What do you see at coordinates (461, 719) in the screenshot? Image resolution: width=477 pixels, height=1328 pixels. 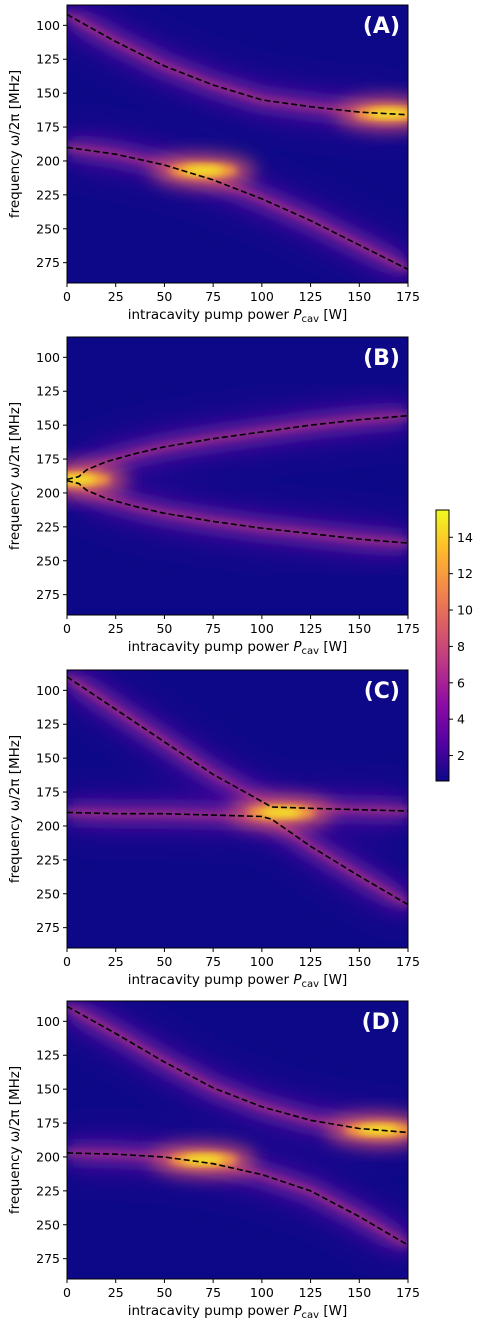 I see `colorbar-tick-label: 4` at bounding box center [461, 719].